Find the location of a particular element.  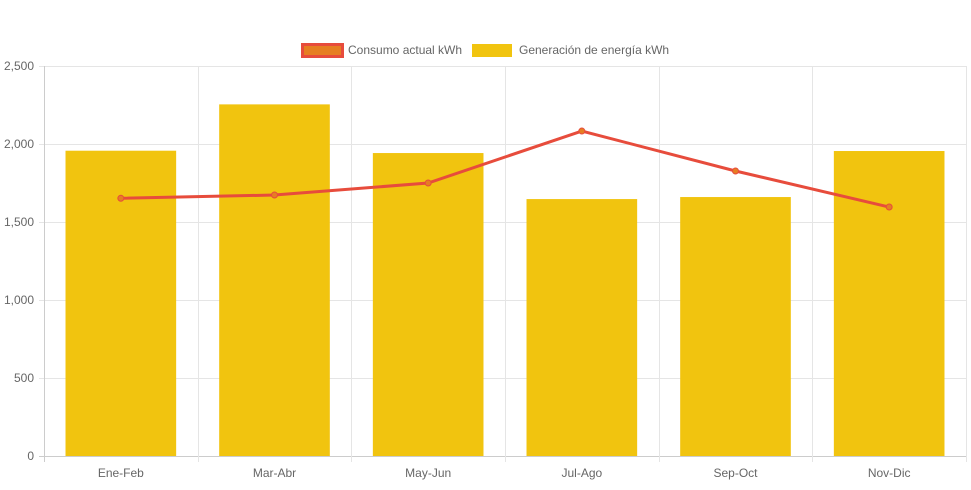

y-tick-label: 0 is located at coordinates (30, 456).